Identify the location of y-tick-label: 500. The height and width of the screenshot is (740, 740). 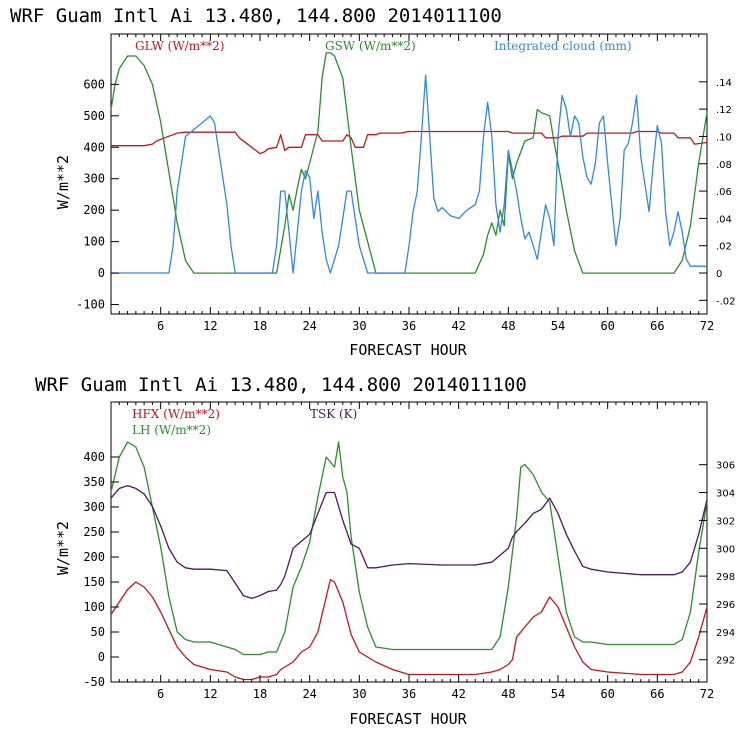
(94, 116).